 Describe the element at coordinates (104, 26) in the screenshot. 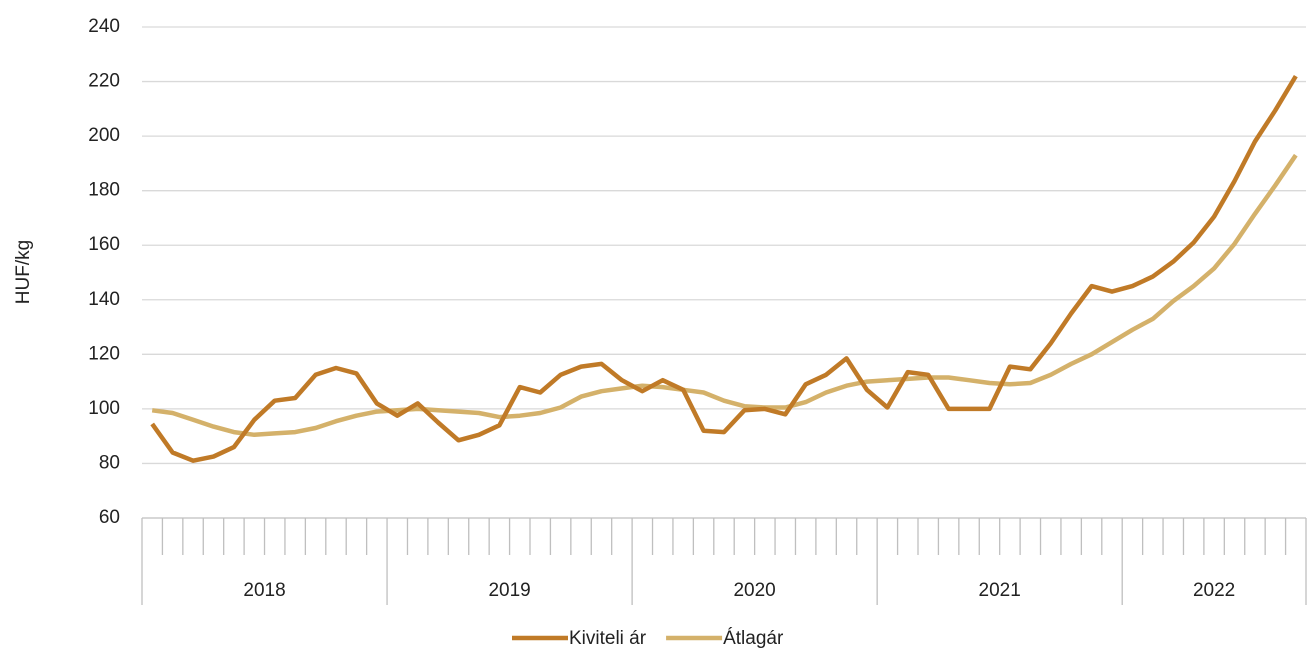

I see `y-tick-label: 240` at that location.